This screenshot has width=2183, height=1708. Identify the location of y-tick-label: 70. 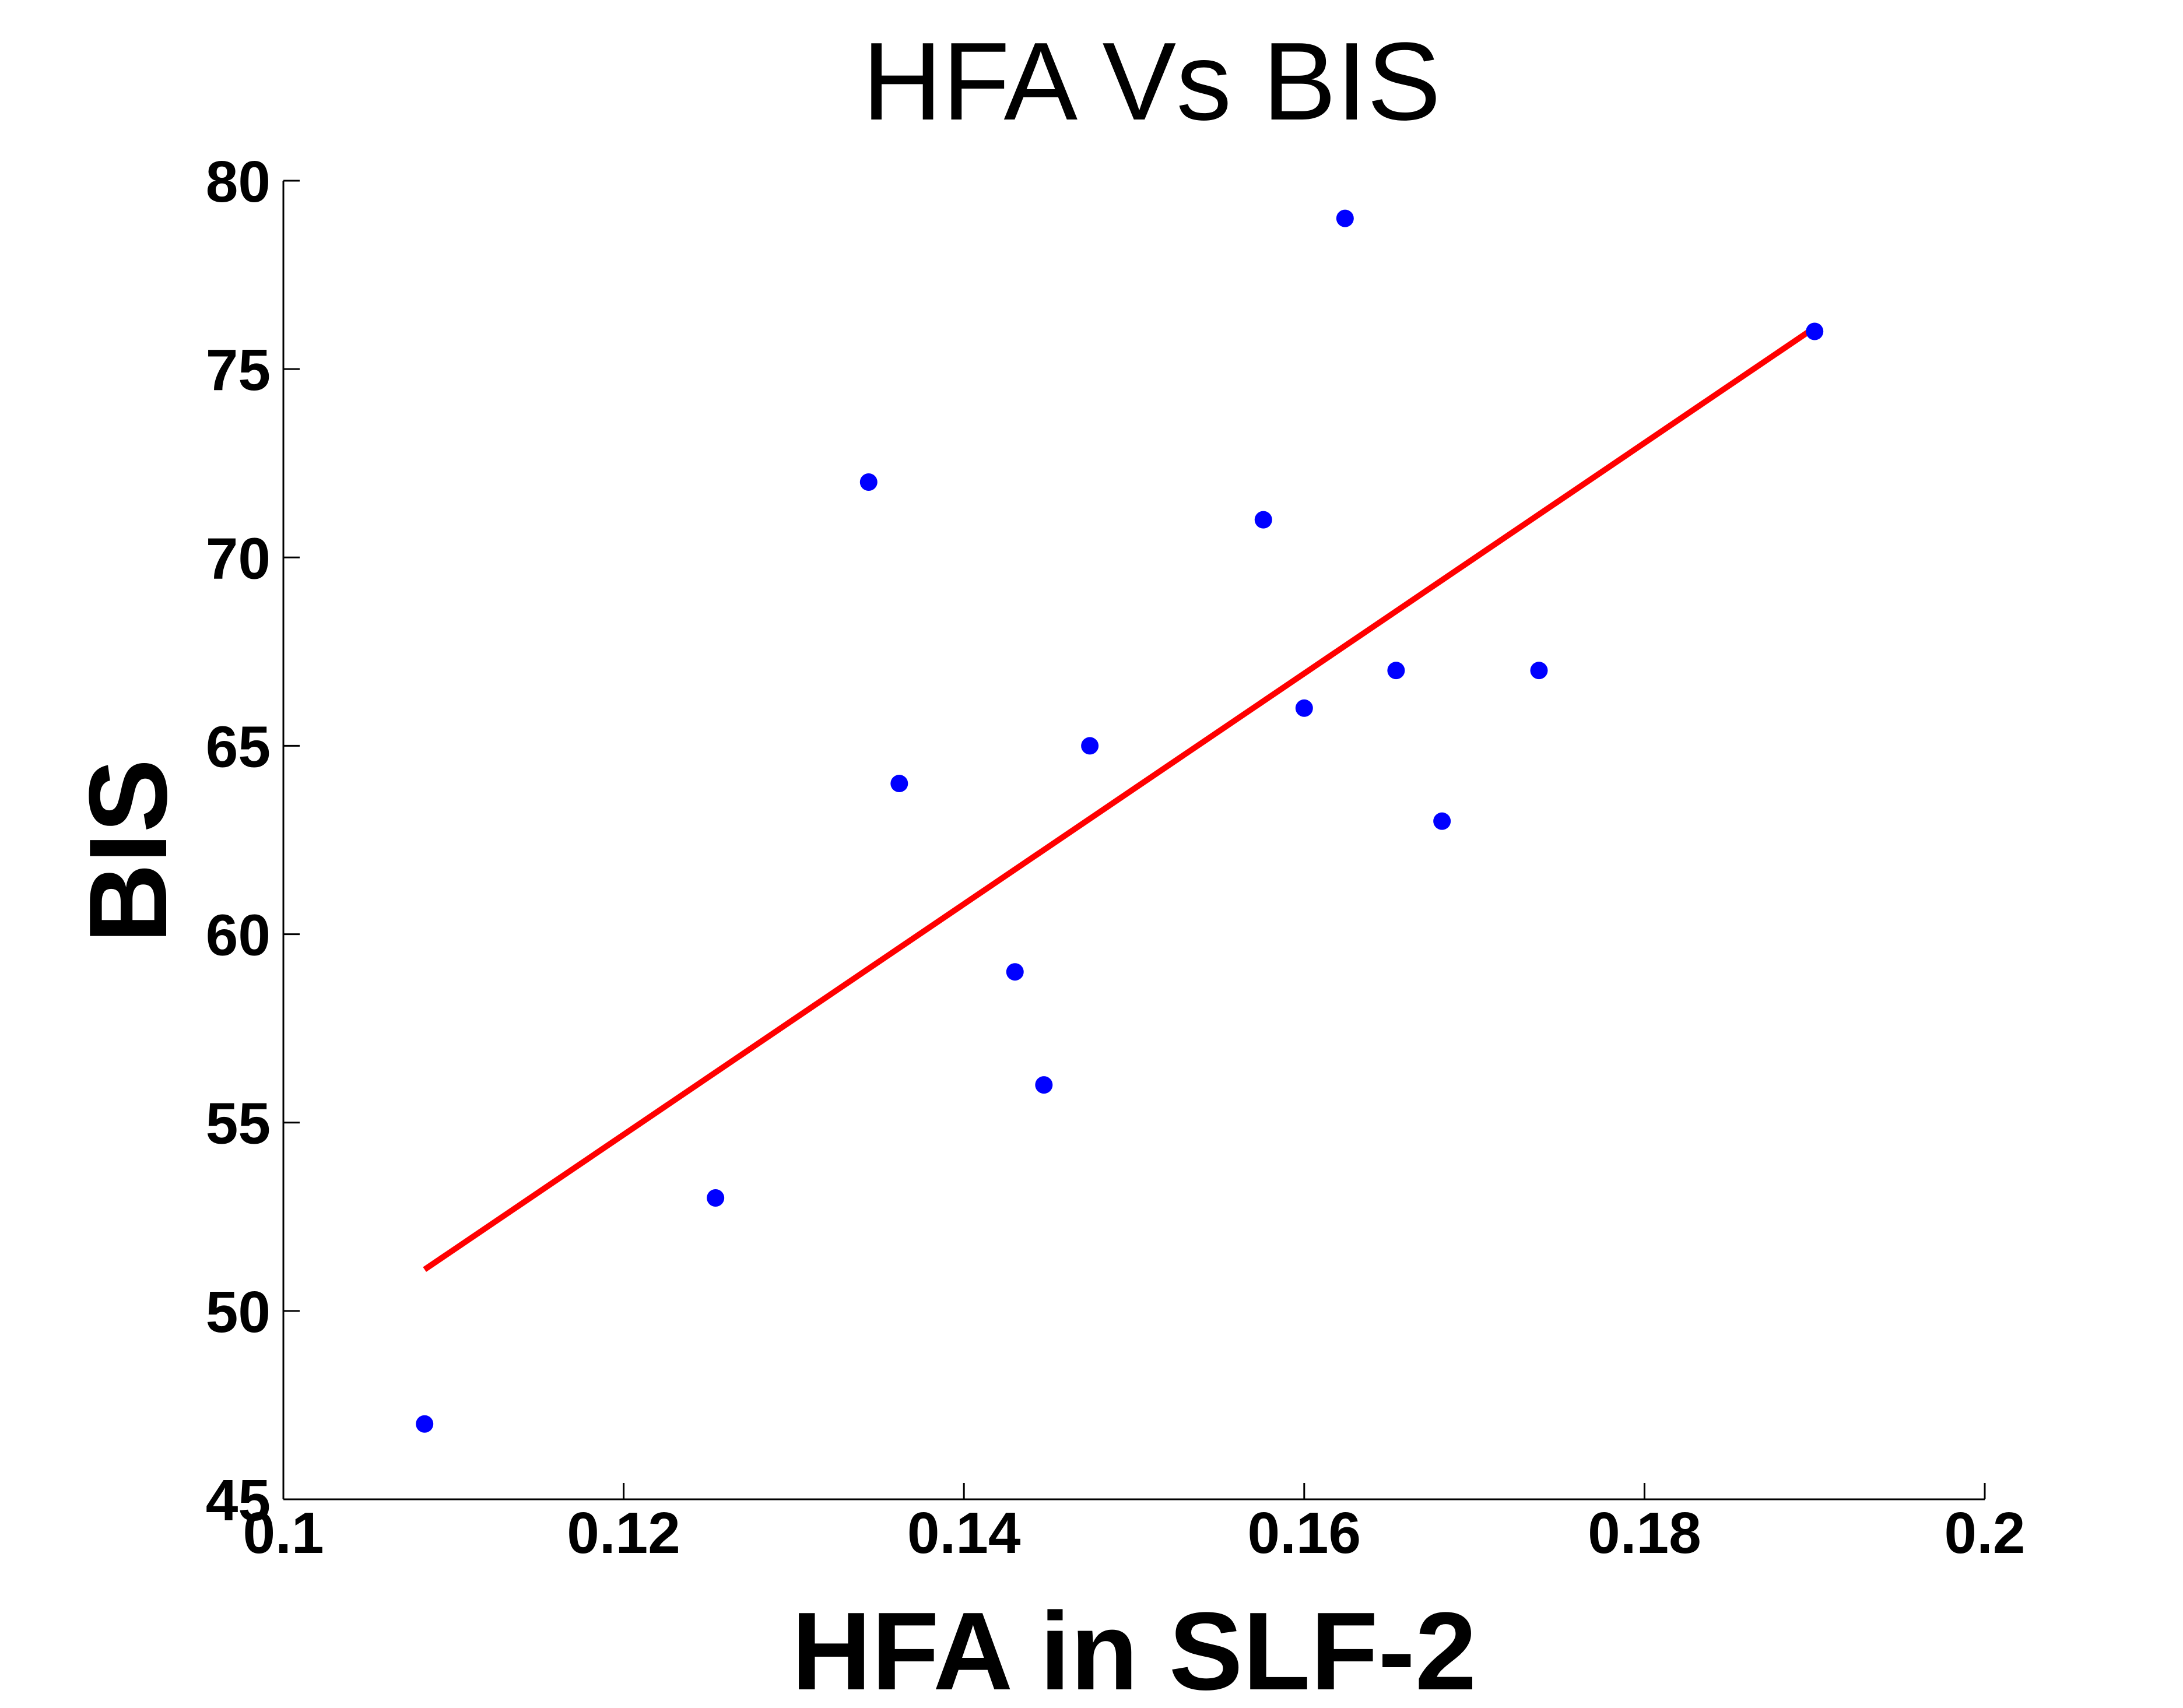
(238, 558).